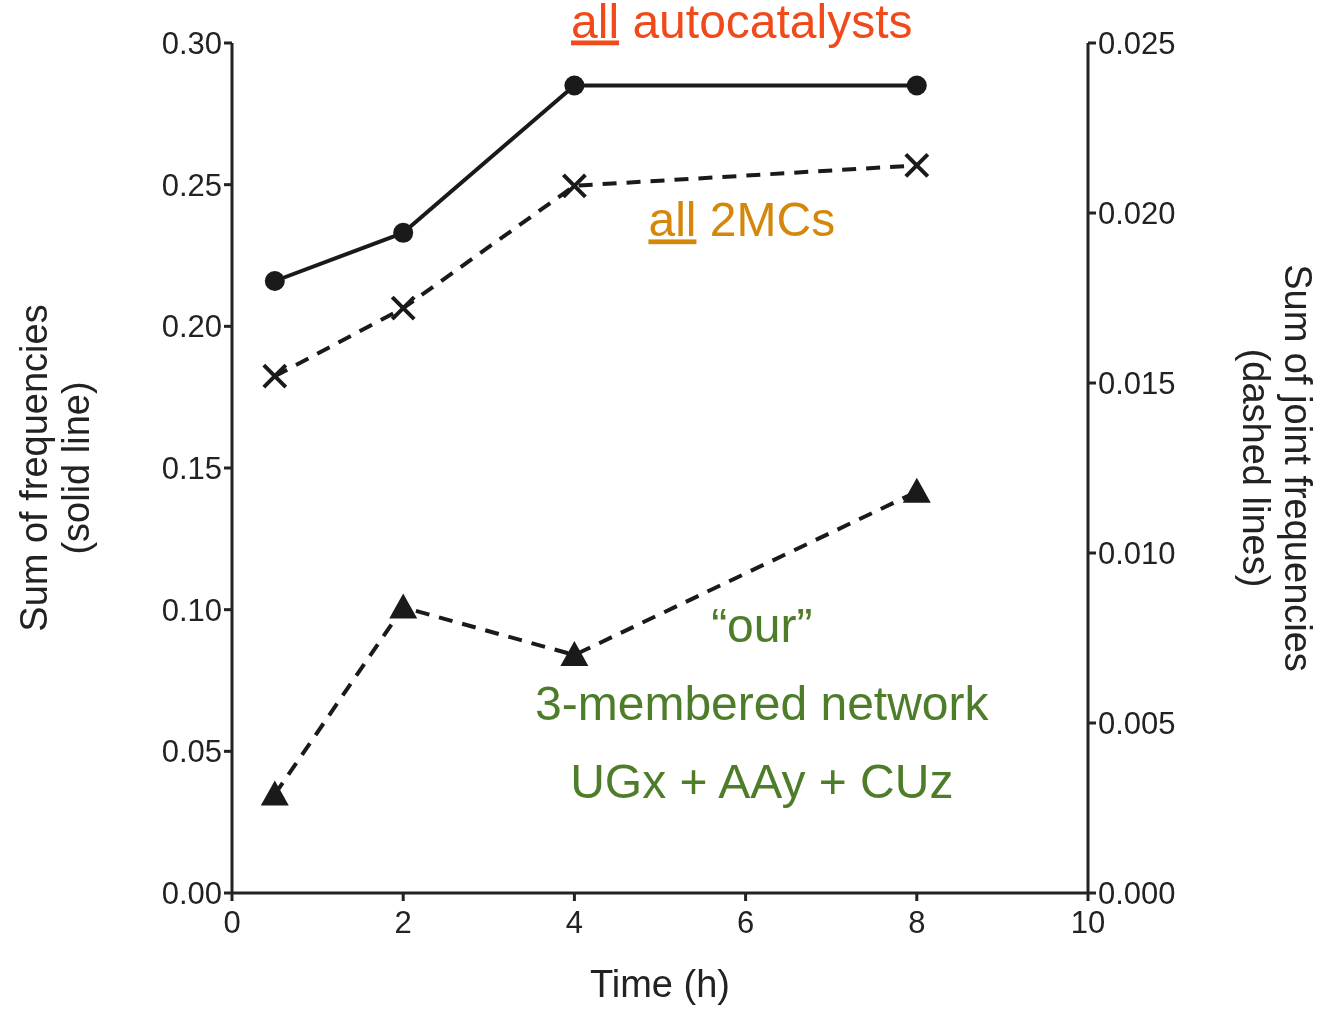 The image size is (1332, 1019). I want to click on x-tick-label: 6, so click(745, 923).